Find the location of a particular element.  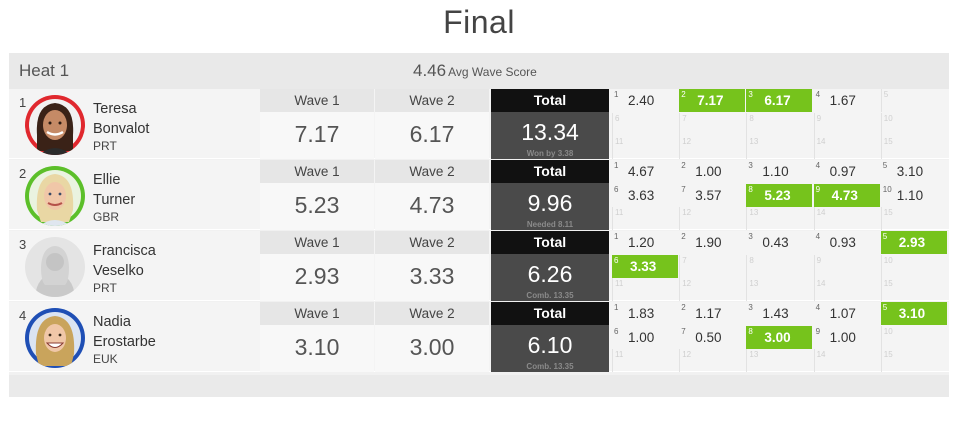

wave-score-cell: 4 1.07 is located at coordinates (847, 313).